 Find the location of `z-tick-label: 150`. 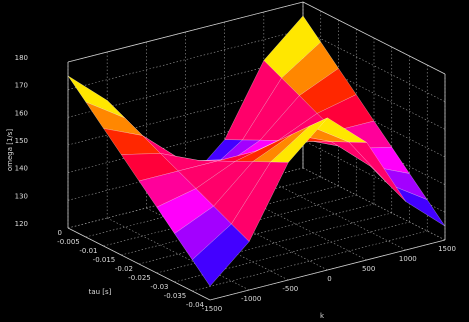

z-tick-label: 150 is located at coordinates (21, 141).